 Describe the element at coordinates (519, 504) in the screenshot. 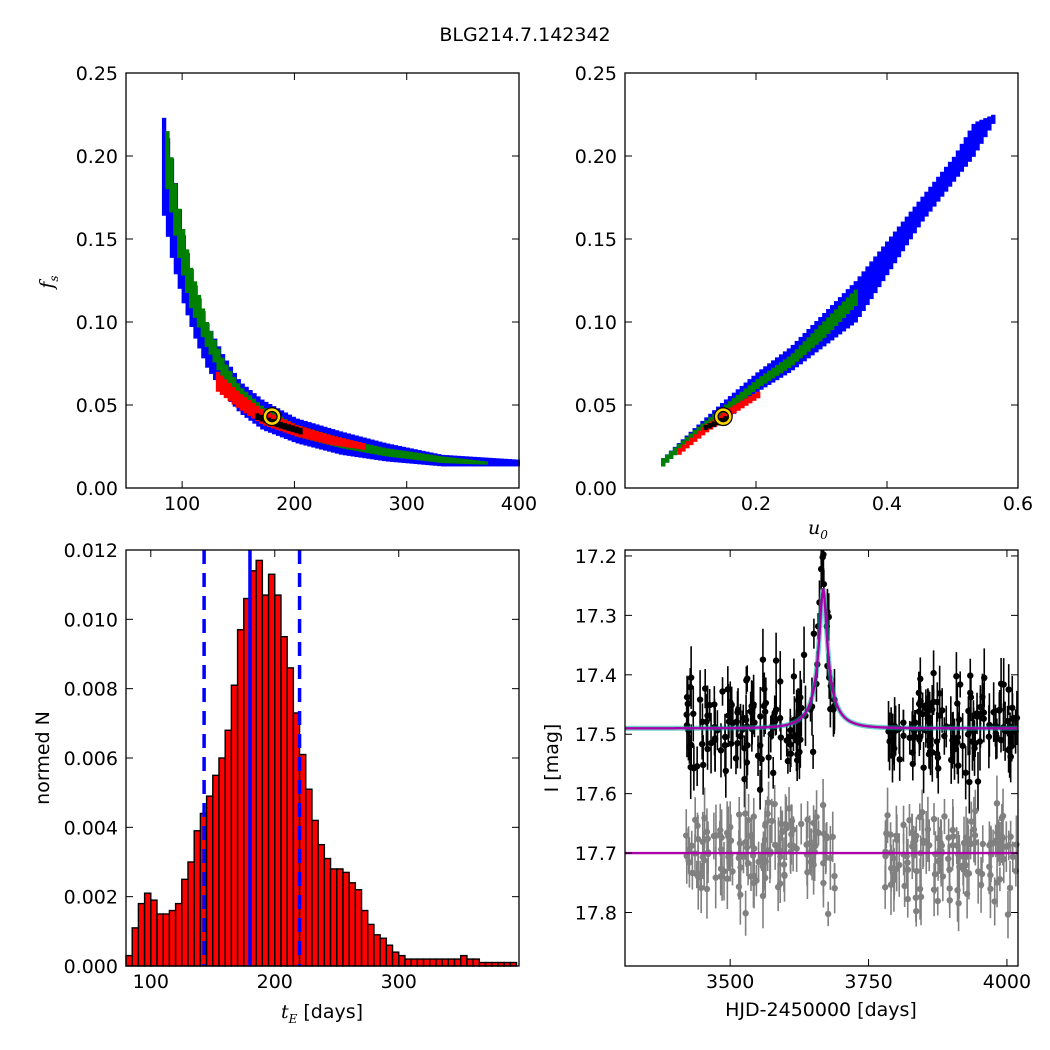

I see `x-tick-label: 400` at that location.